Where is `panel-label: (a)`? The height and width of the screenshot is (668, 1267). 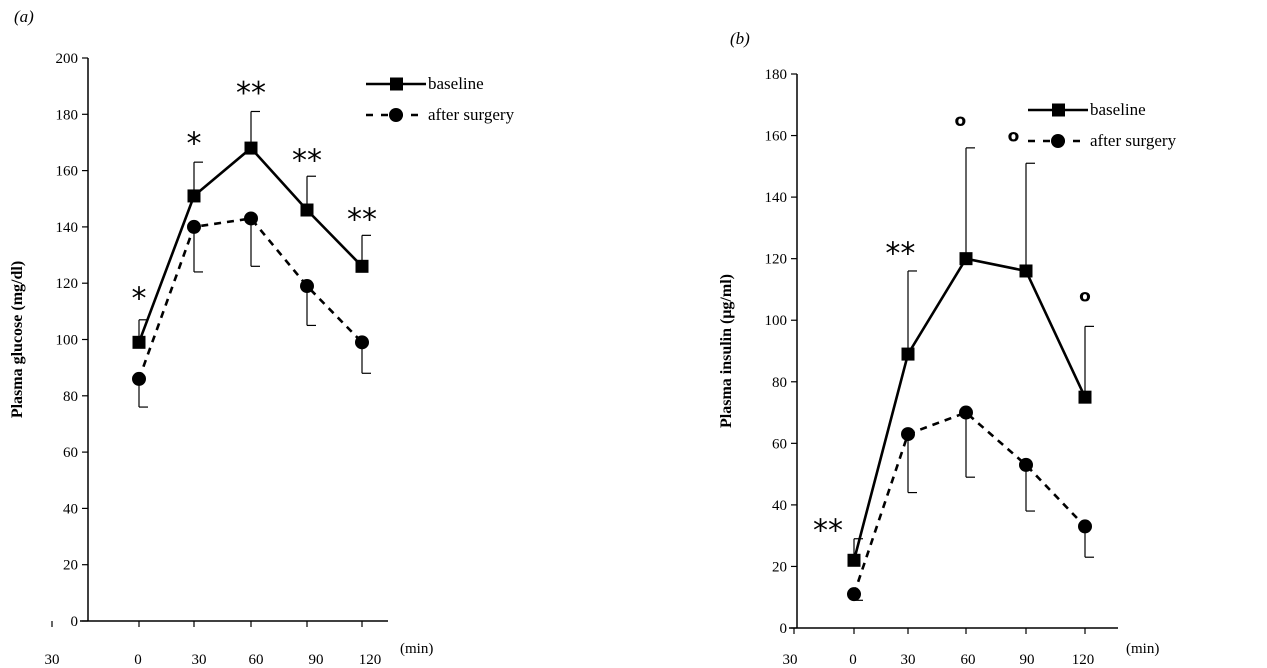
panel-label: (a) is located at coordinates (24, 16).